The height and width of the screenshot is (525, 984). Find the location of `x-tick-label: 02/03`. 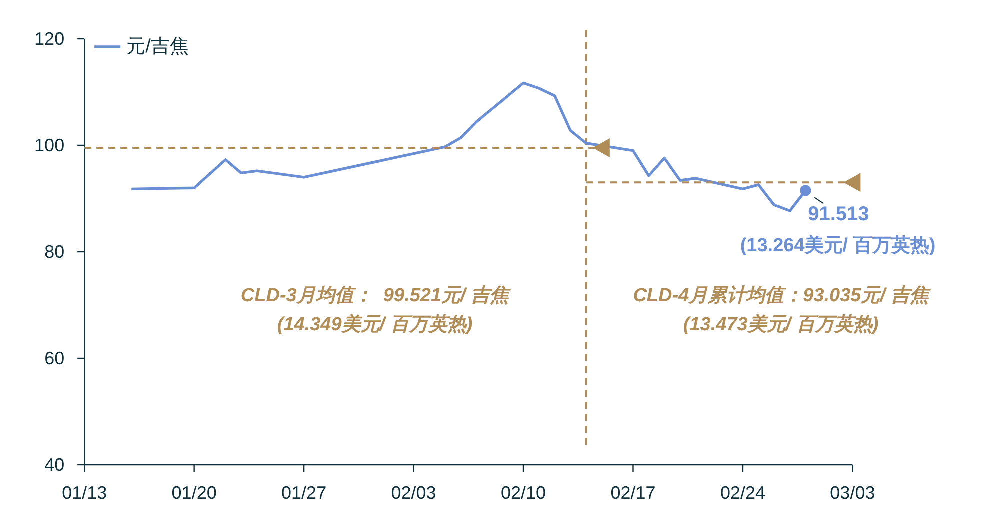

x-tick-label: 02/03 is located at coordinates (413, 493).